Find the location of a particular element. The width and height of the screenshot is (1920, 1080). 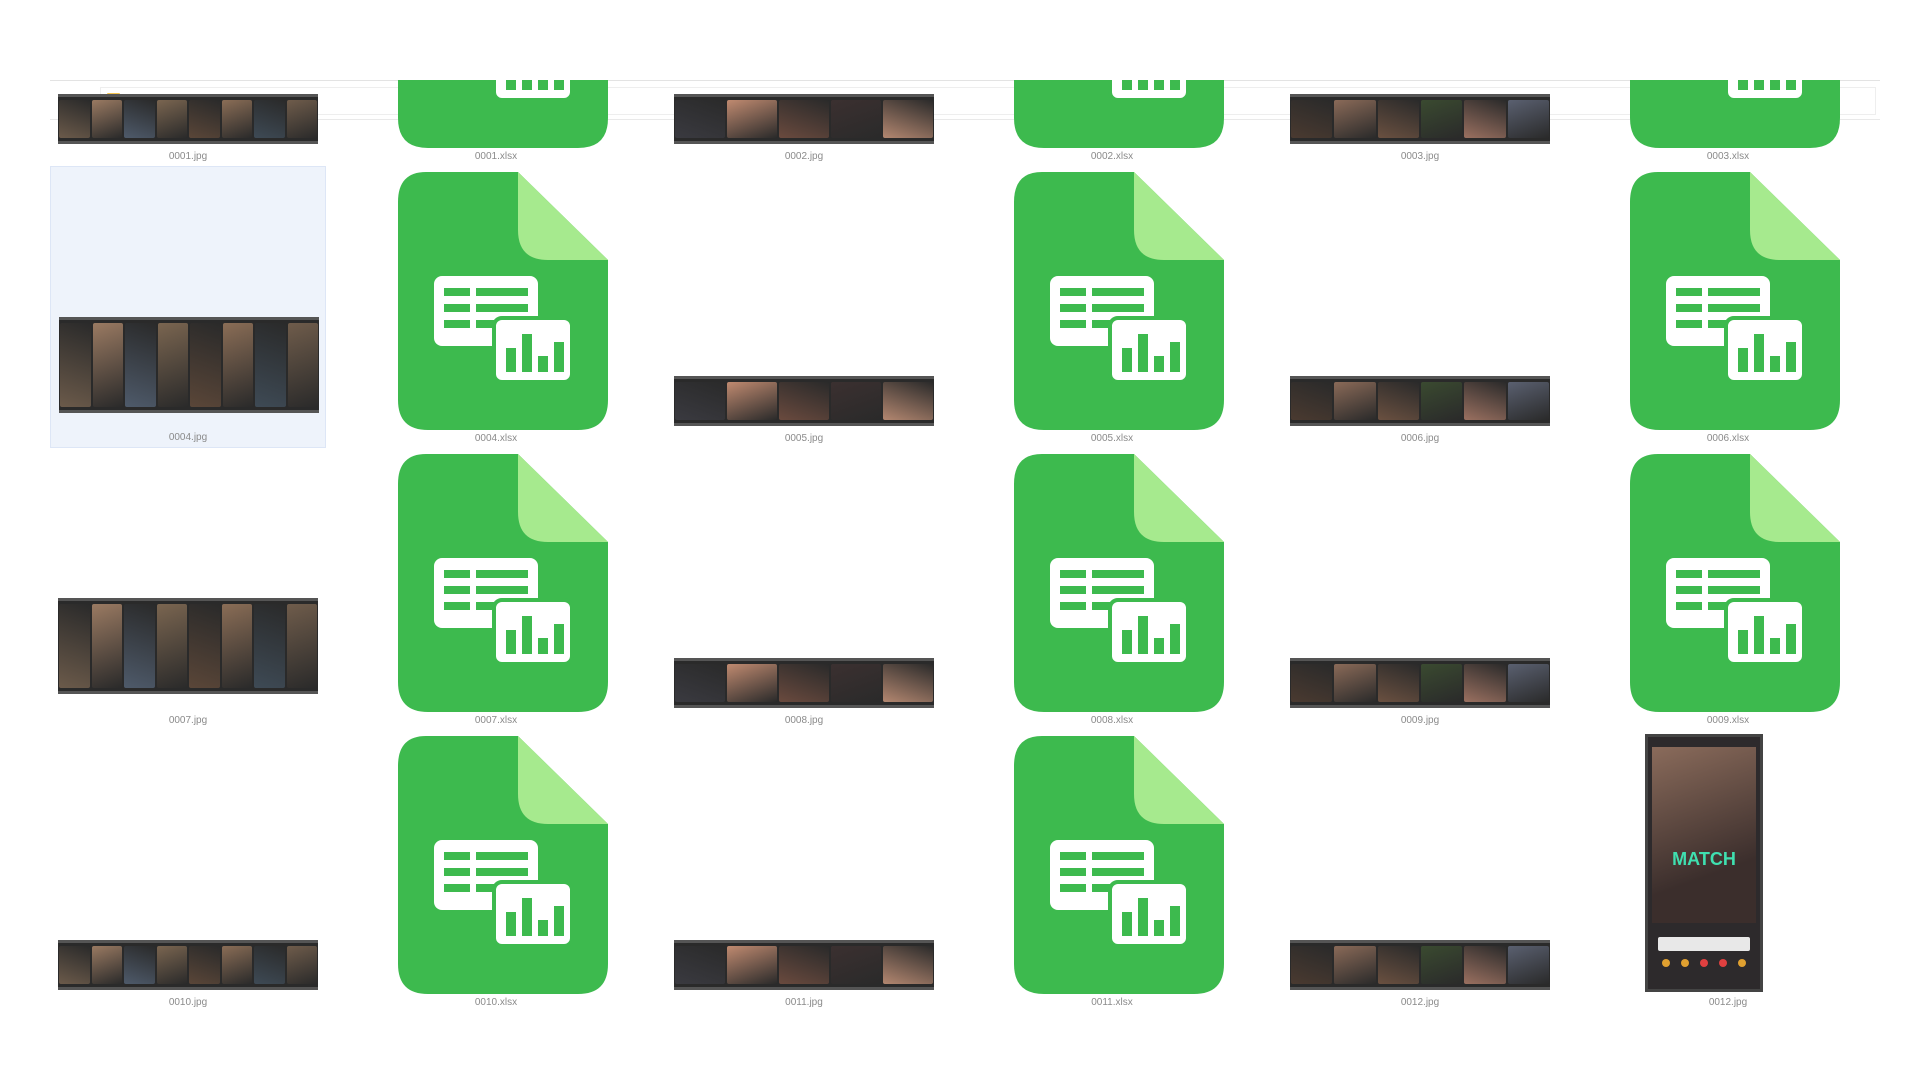

file-name-label: 0010.xlsx is located at coordinates (496, 1002).